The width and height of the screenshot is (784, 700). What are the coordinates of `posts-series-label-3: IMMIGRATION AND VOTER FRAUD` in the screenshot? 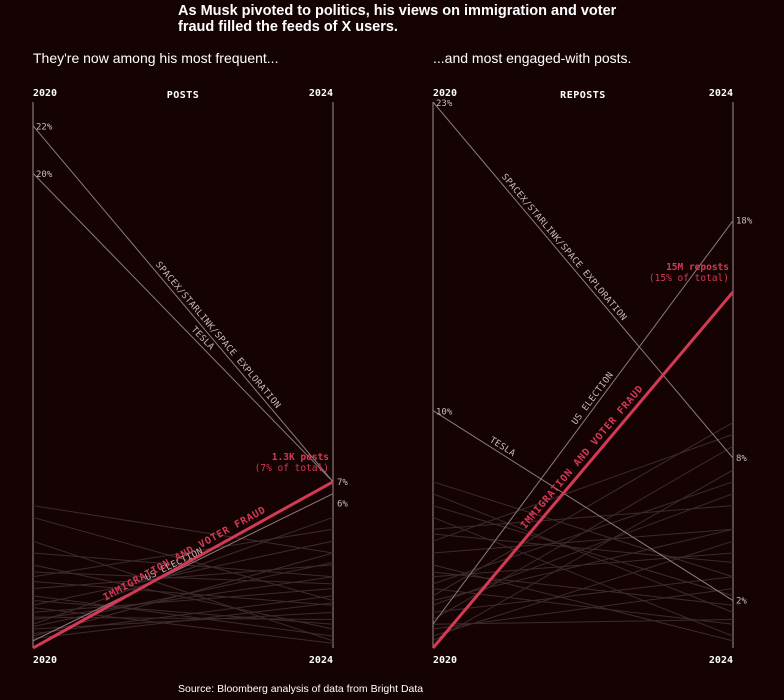 It's located at (185, 554).